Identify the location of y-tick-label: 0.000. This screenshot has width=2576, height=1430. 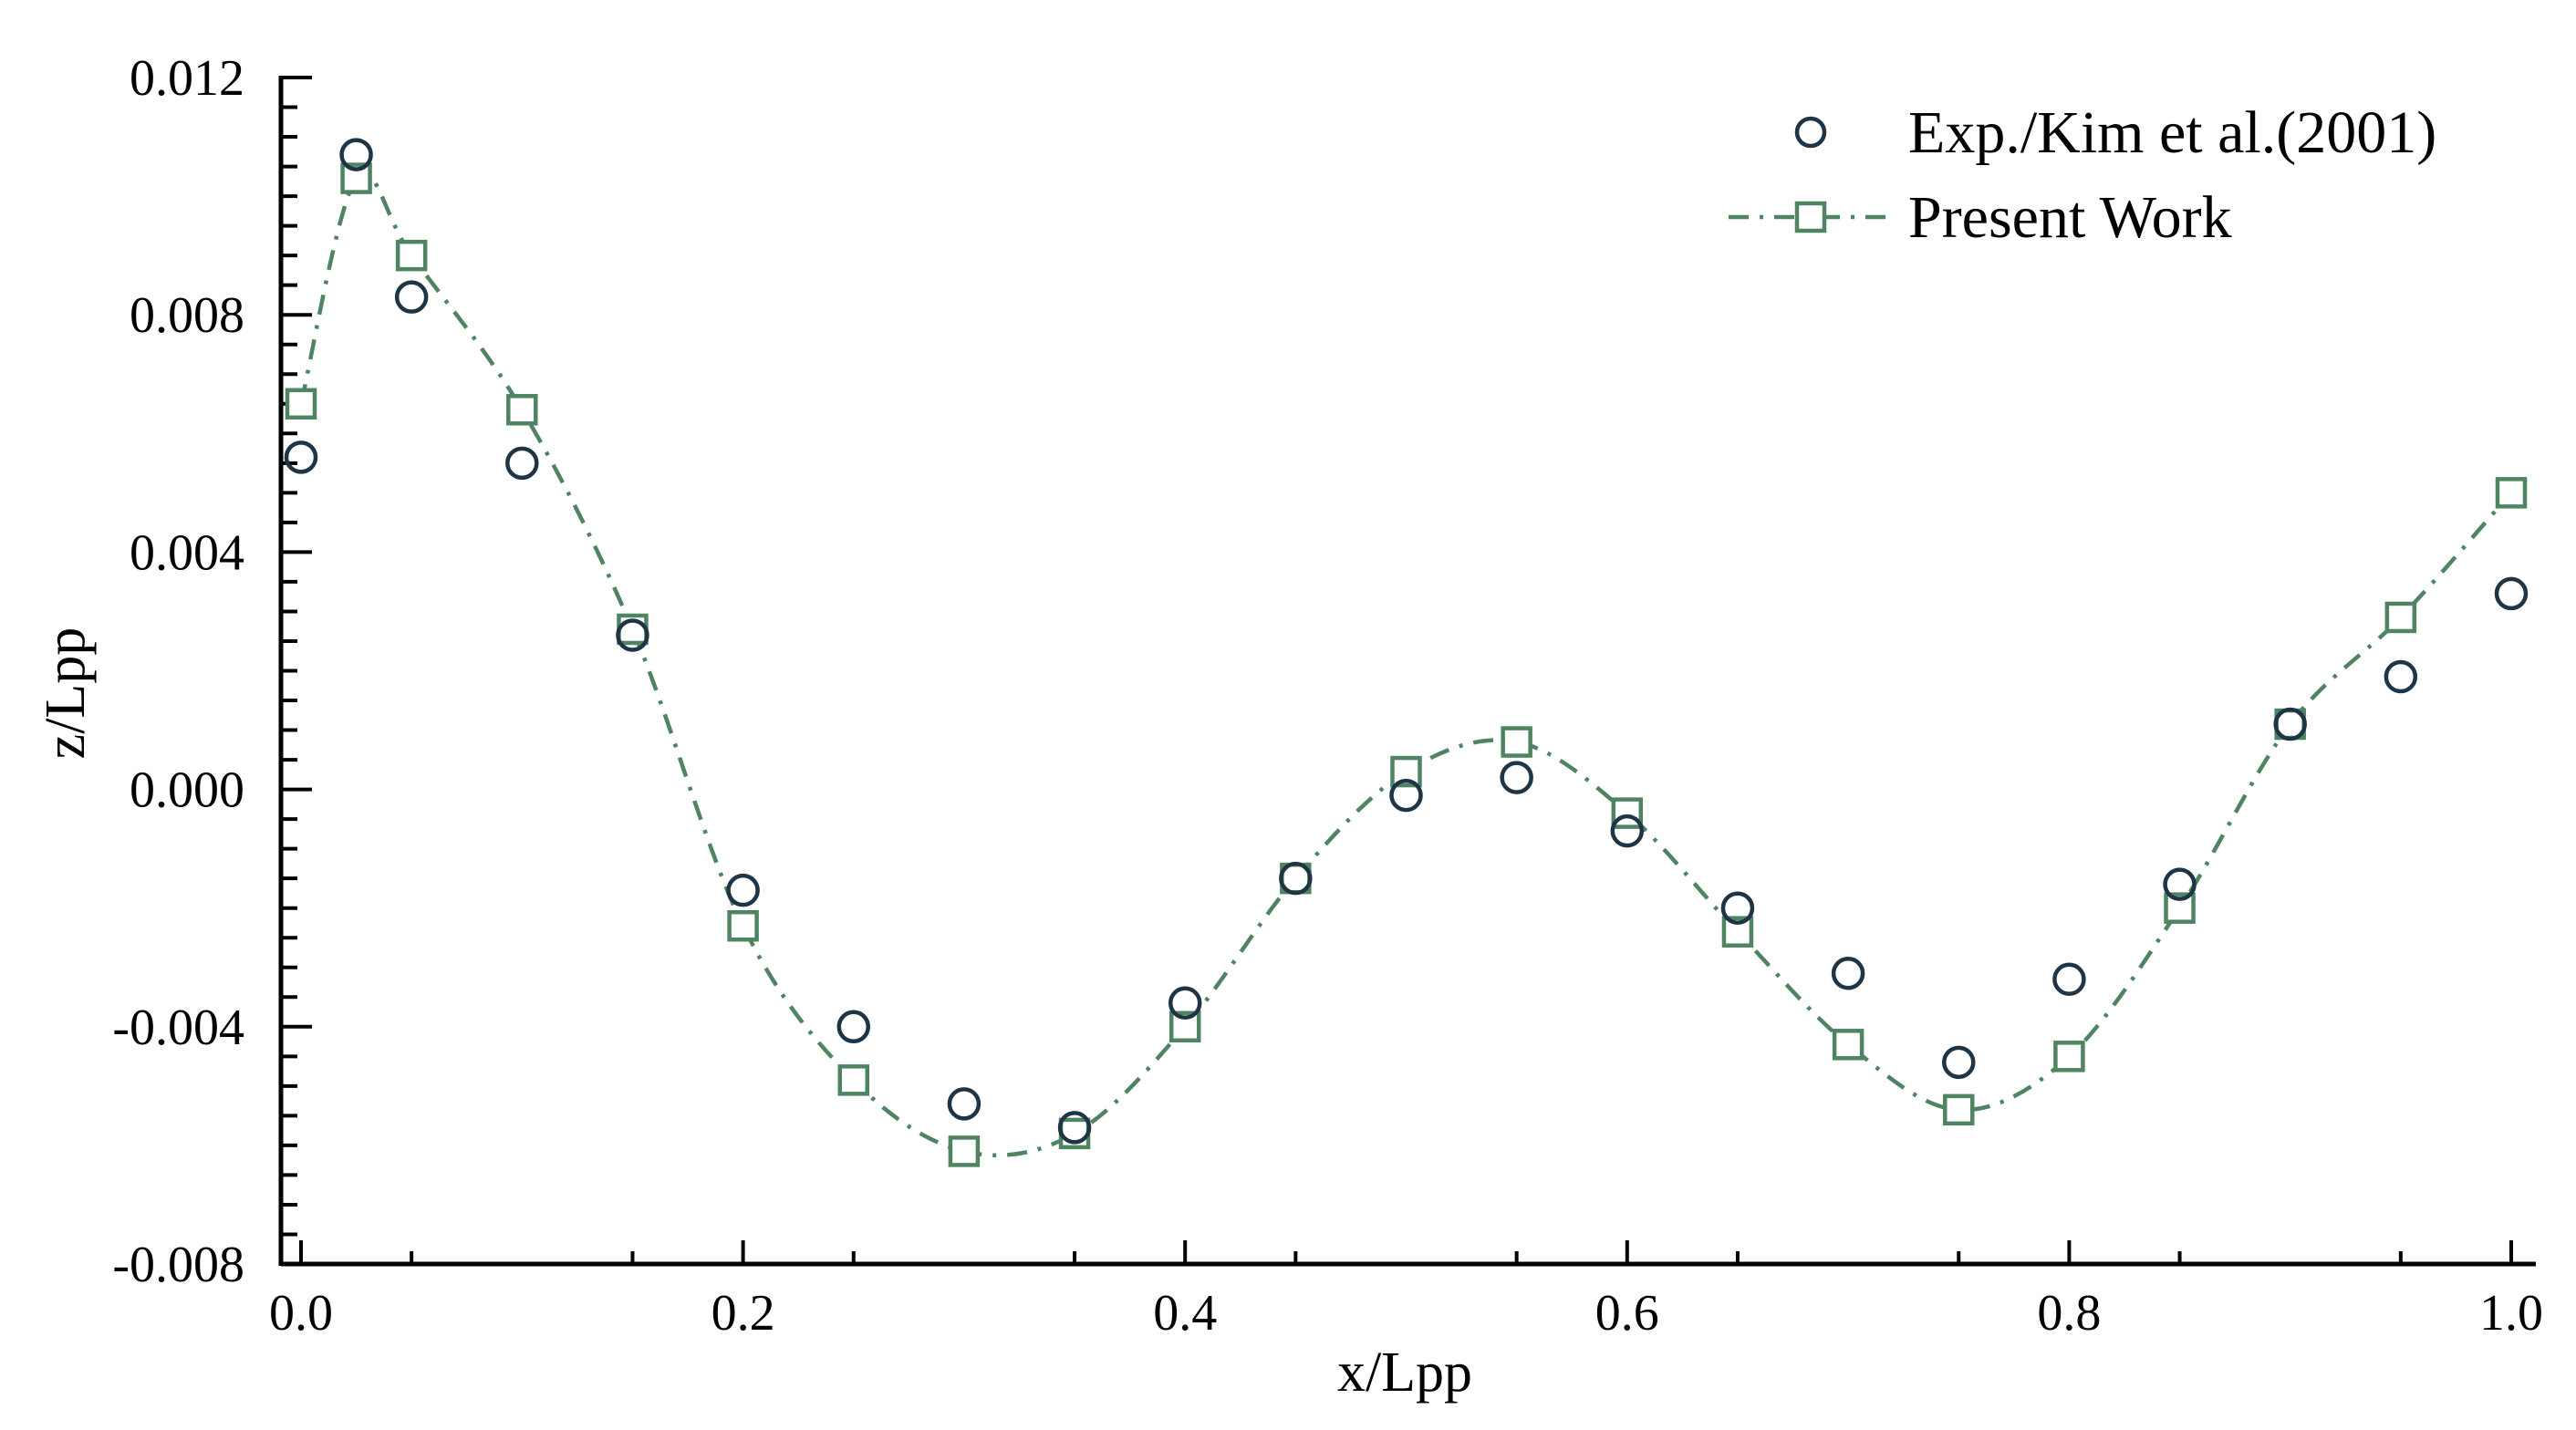
(187, 791).